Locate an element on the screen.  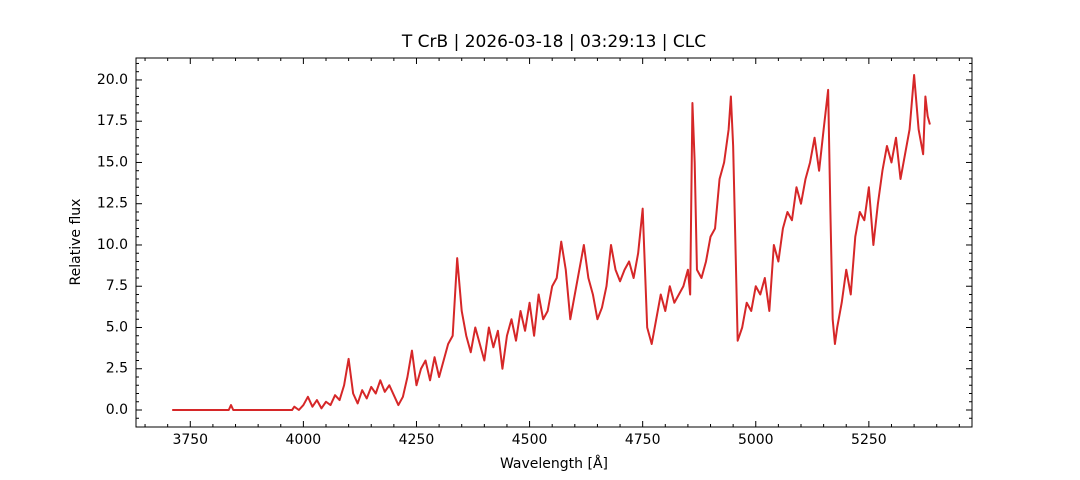
x-tick-label: 4750 is located at coordinates (643, 440).